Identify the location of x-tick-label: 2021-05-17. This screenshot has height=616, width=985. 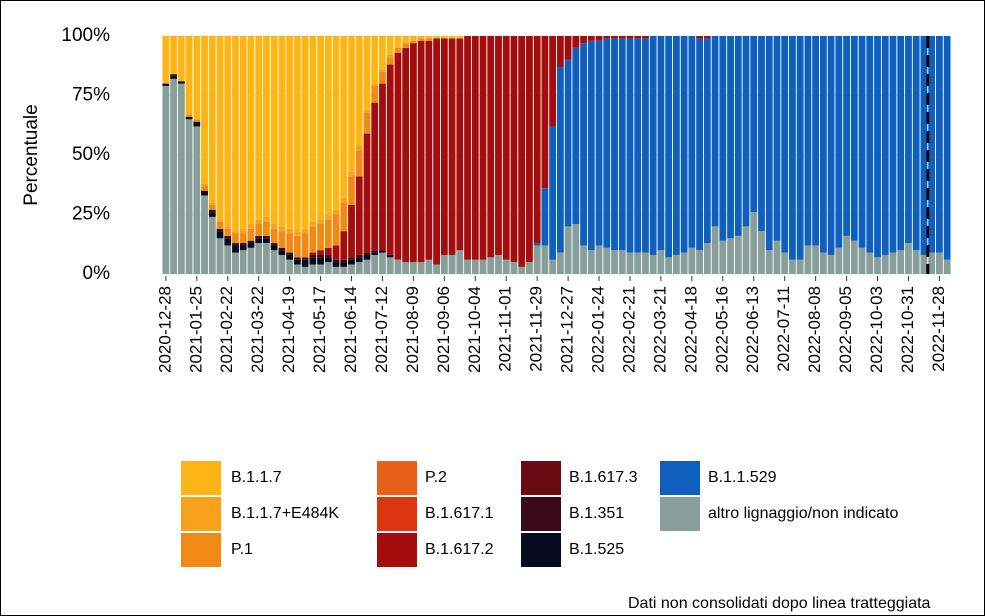
(319, 329).